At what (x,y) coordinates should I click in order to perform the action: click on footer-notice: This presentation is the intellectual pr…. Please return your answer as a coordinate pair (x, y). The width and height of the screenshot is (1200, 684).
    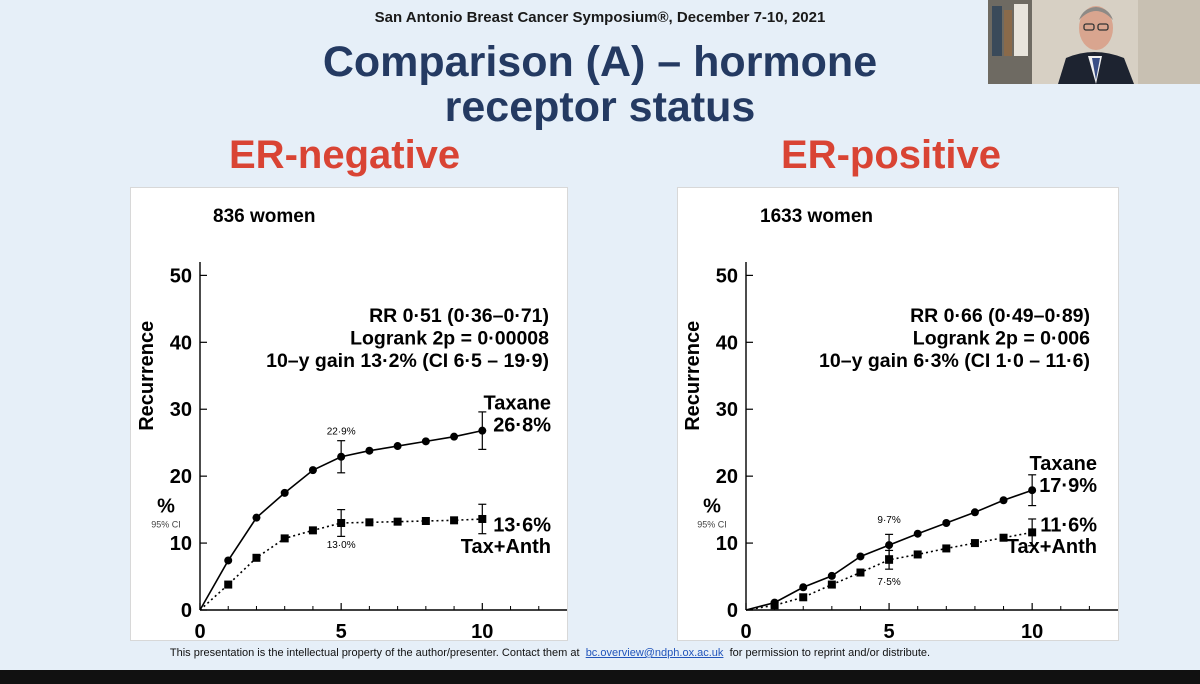
    Looking at the image, I should click on (550, 653).